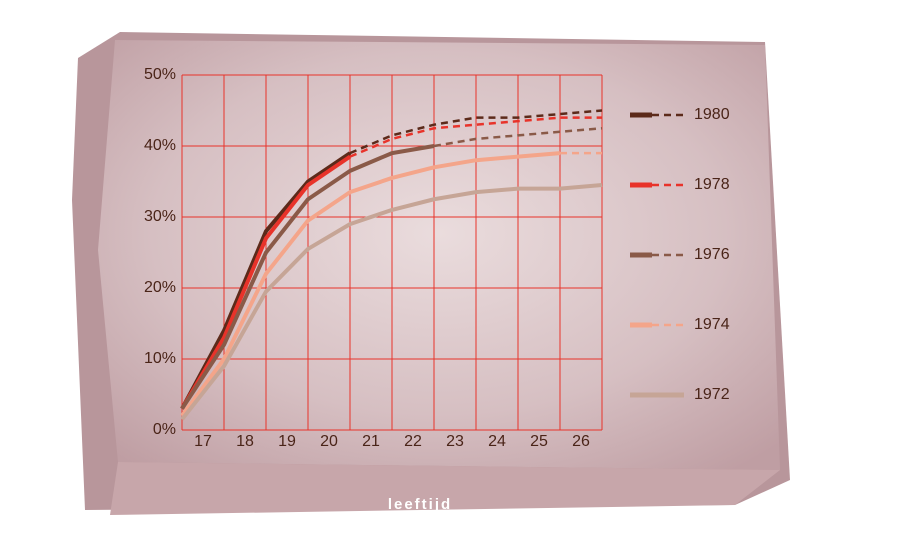 The image size is (909, 544). What do you see at coordinates (455, 441) in the screenshot?
I see `x-tick-label: 23` at bounding box center [455, 441].